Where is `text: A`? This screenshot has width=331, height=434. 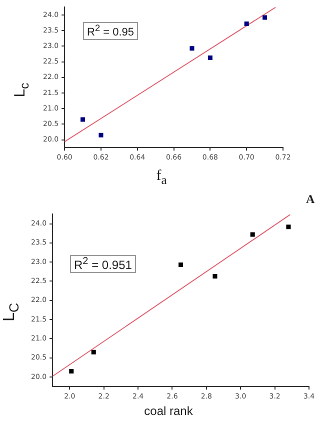 text: A is located at coordinates (310, 199).